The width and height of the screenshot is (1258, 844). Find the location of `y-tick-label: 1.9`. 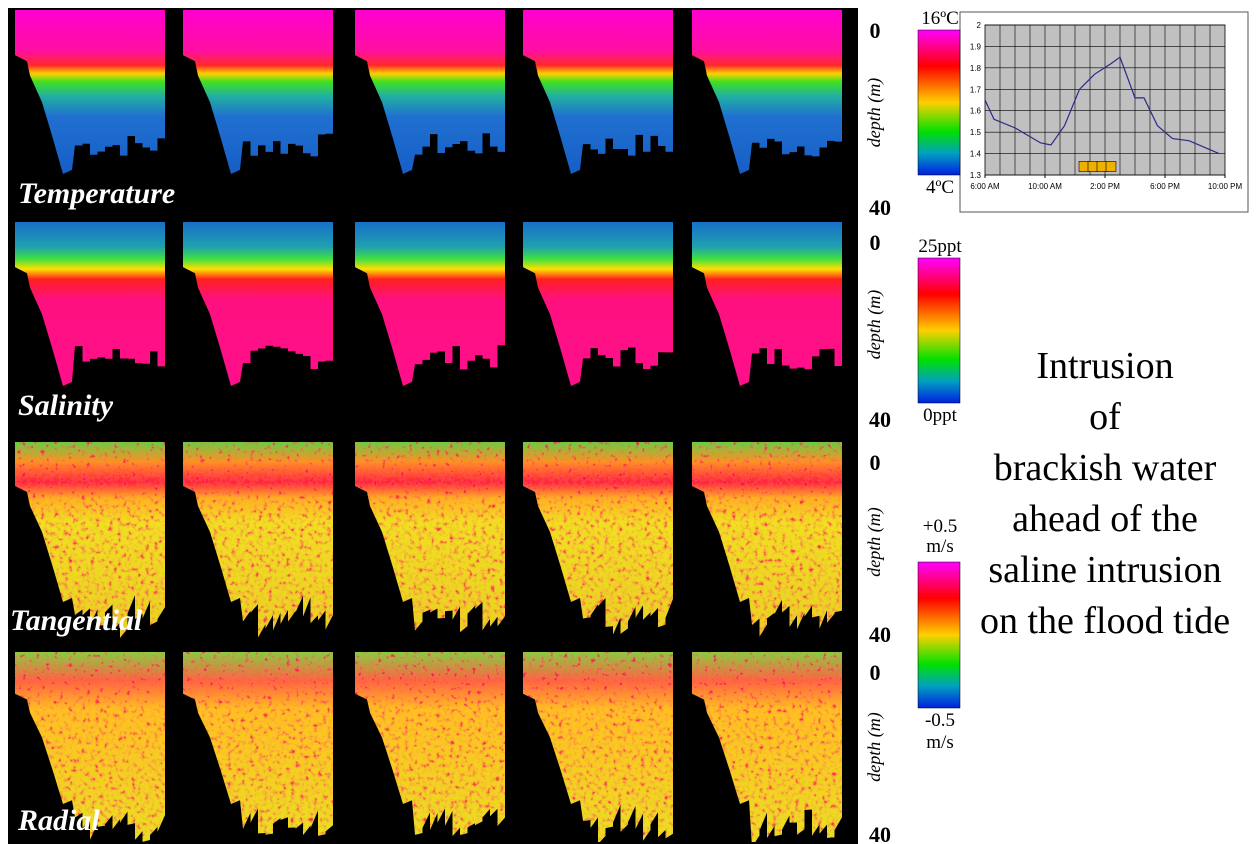

y-tick-label: 1.9 is located at coordinates (976, 46).